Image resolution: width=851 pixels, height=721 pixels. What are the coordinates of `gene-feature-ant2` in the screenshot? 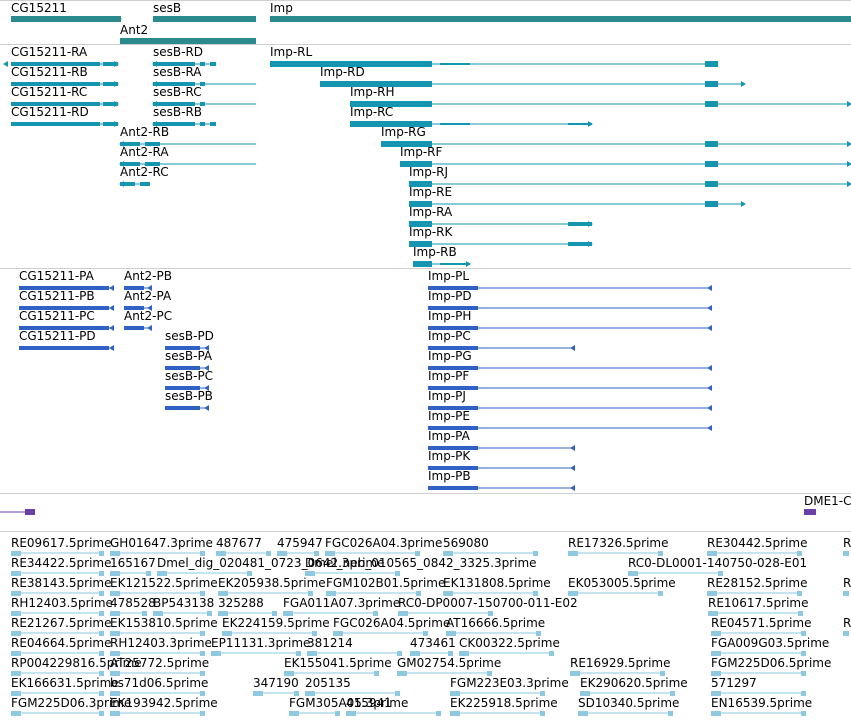 It's located at (188, 41).